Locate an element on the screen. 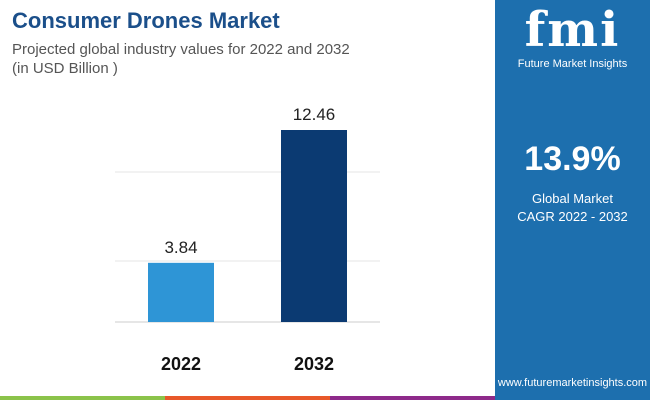 The width and height of the screenshot is (650, 400). stripe-purple is located at coordinates (412, 398).